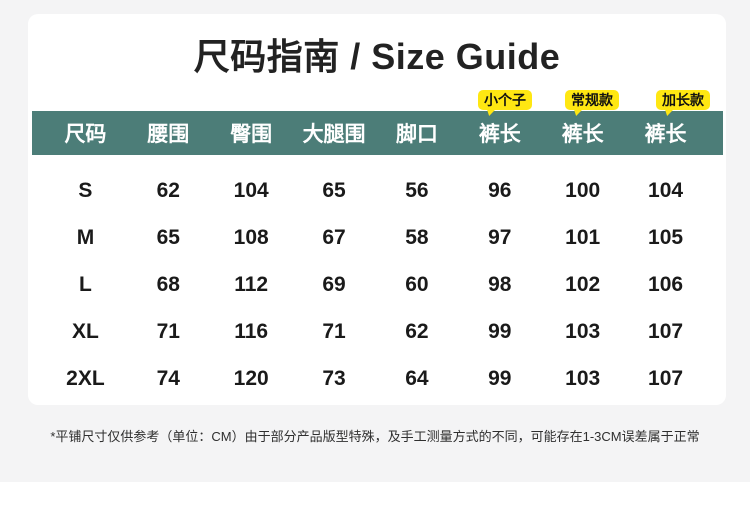 The height and width of the screenshot is (507, 750). I want to click on value-cell: 102, so click(583, 284).